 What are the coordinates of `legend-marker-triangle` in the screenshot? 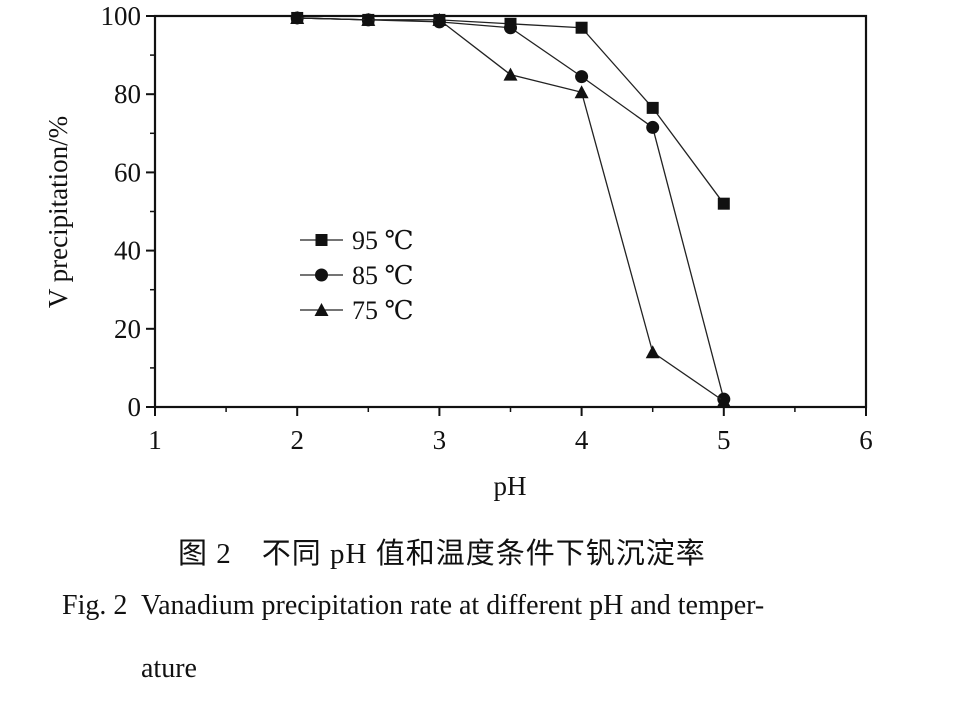 It's located at (321, 309).